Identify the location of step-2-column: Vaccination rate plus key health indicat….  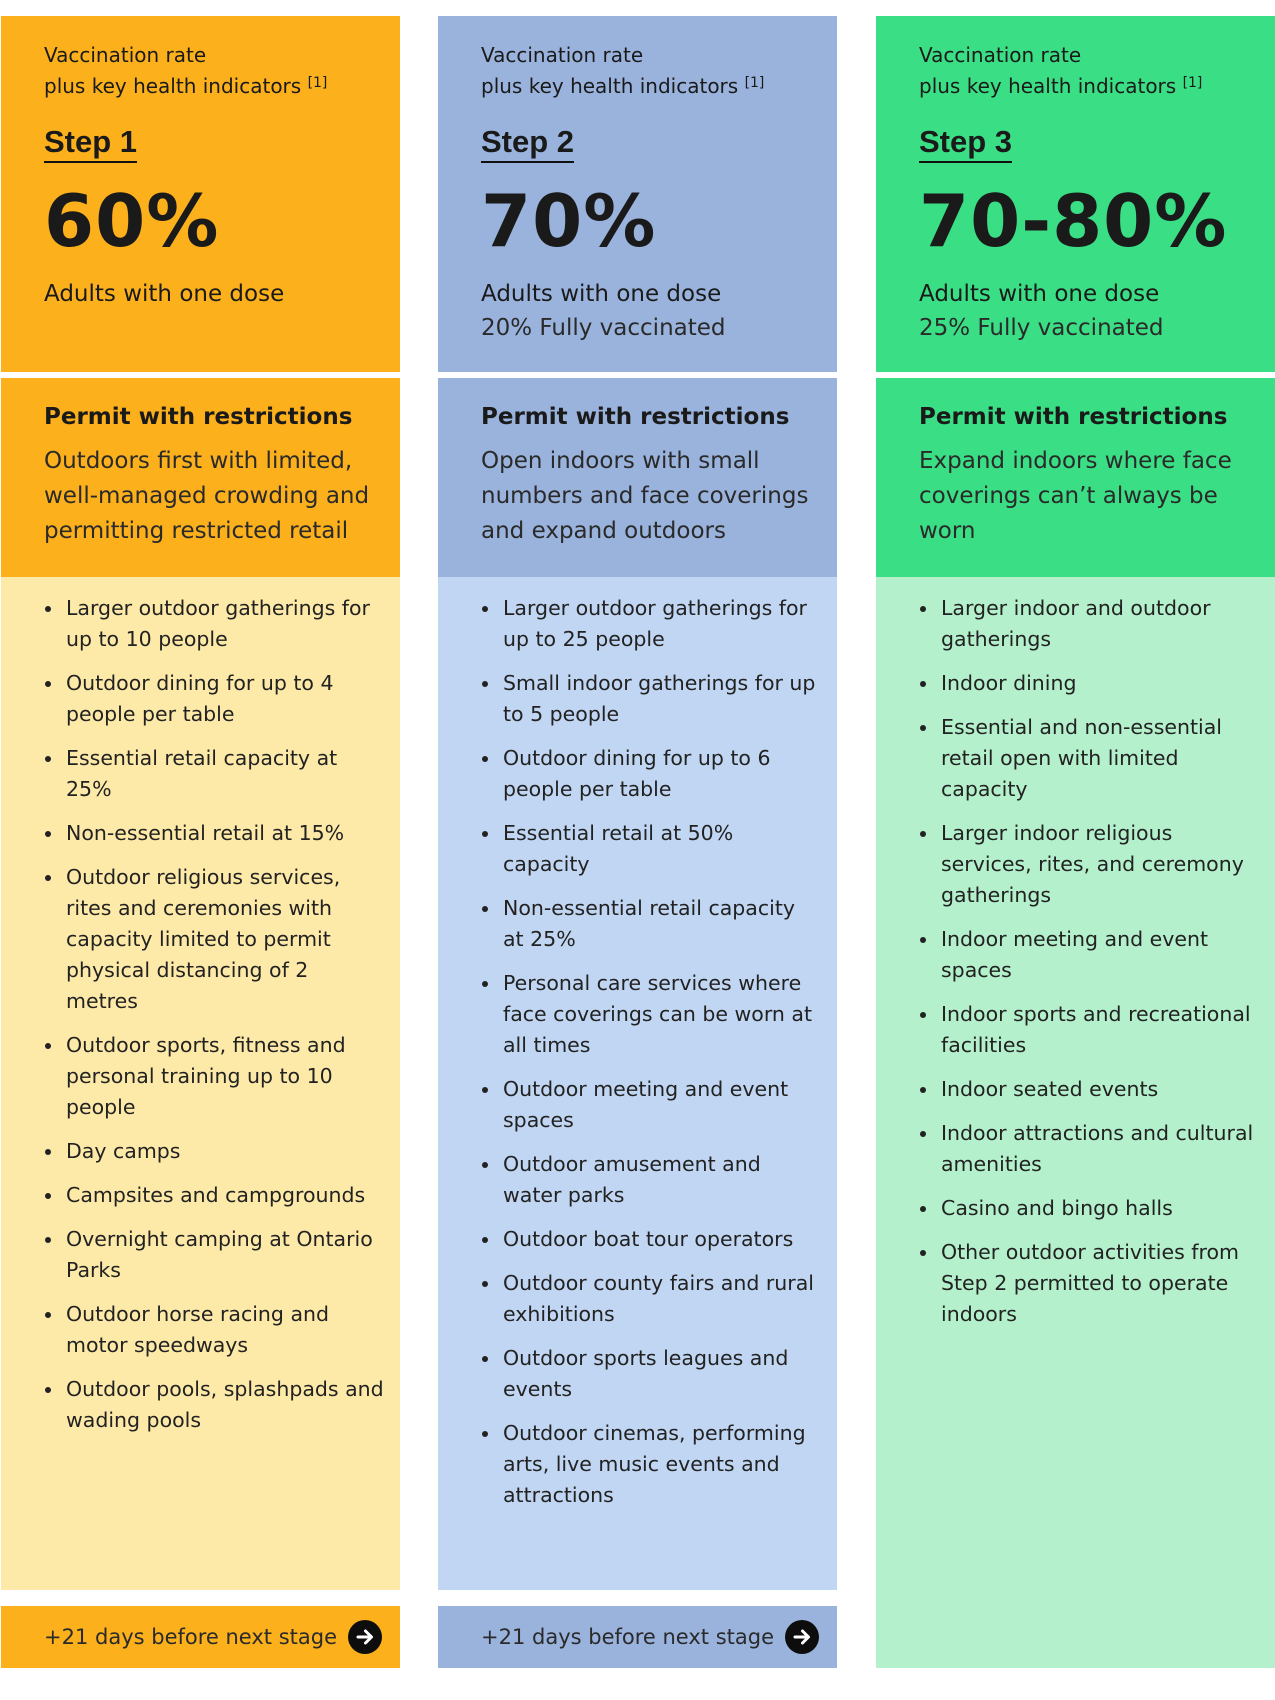
(637, 194).